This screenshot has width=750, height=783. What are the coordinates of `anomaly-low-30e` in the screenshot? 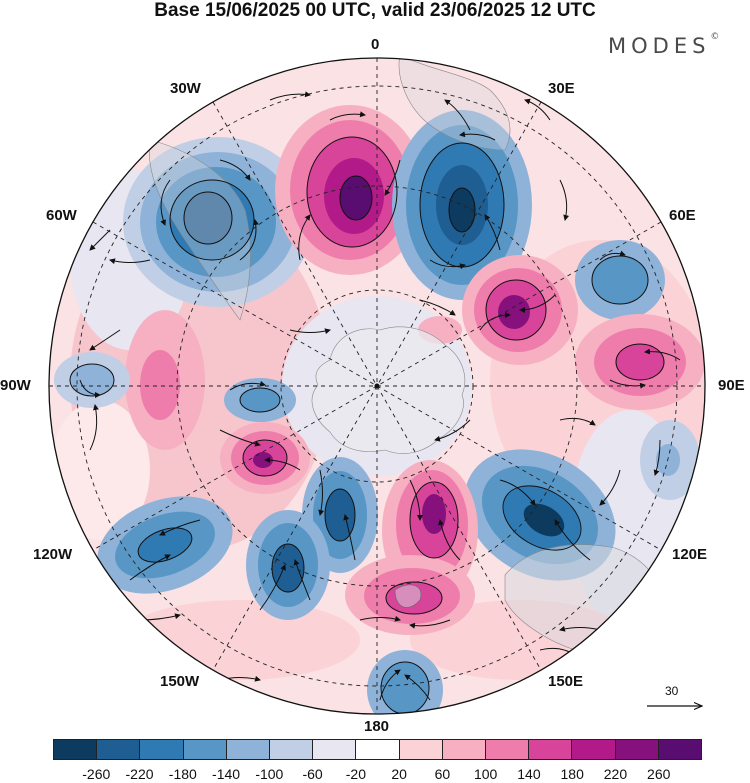 It's located at (462, 205).